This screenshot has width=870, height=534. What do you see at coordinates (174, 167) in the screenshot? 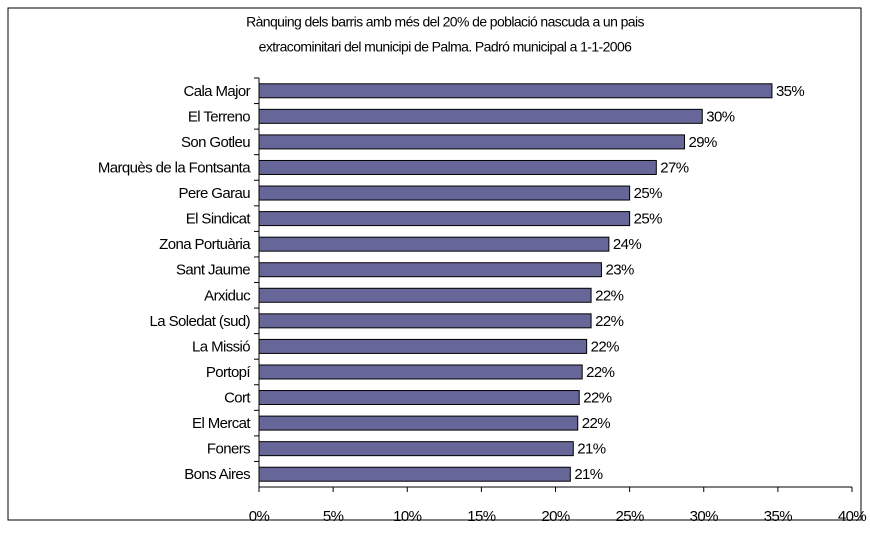
I see `y-tick-label: Marquès de la Fontsanta` at bounding box center [174, 167].